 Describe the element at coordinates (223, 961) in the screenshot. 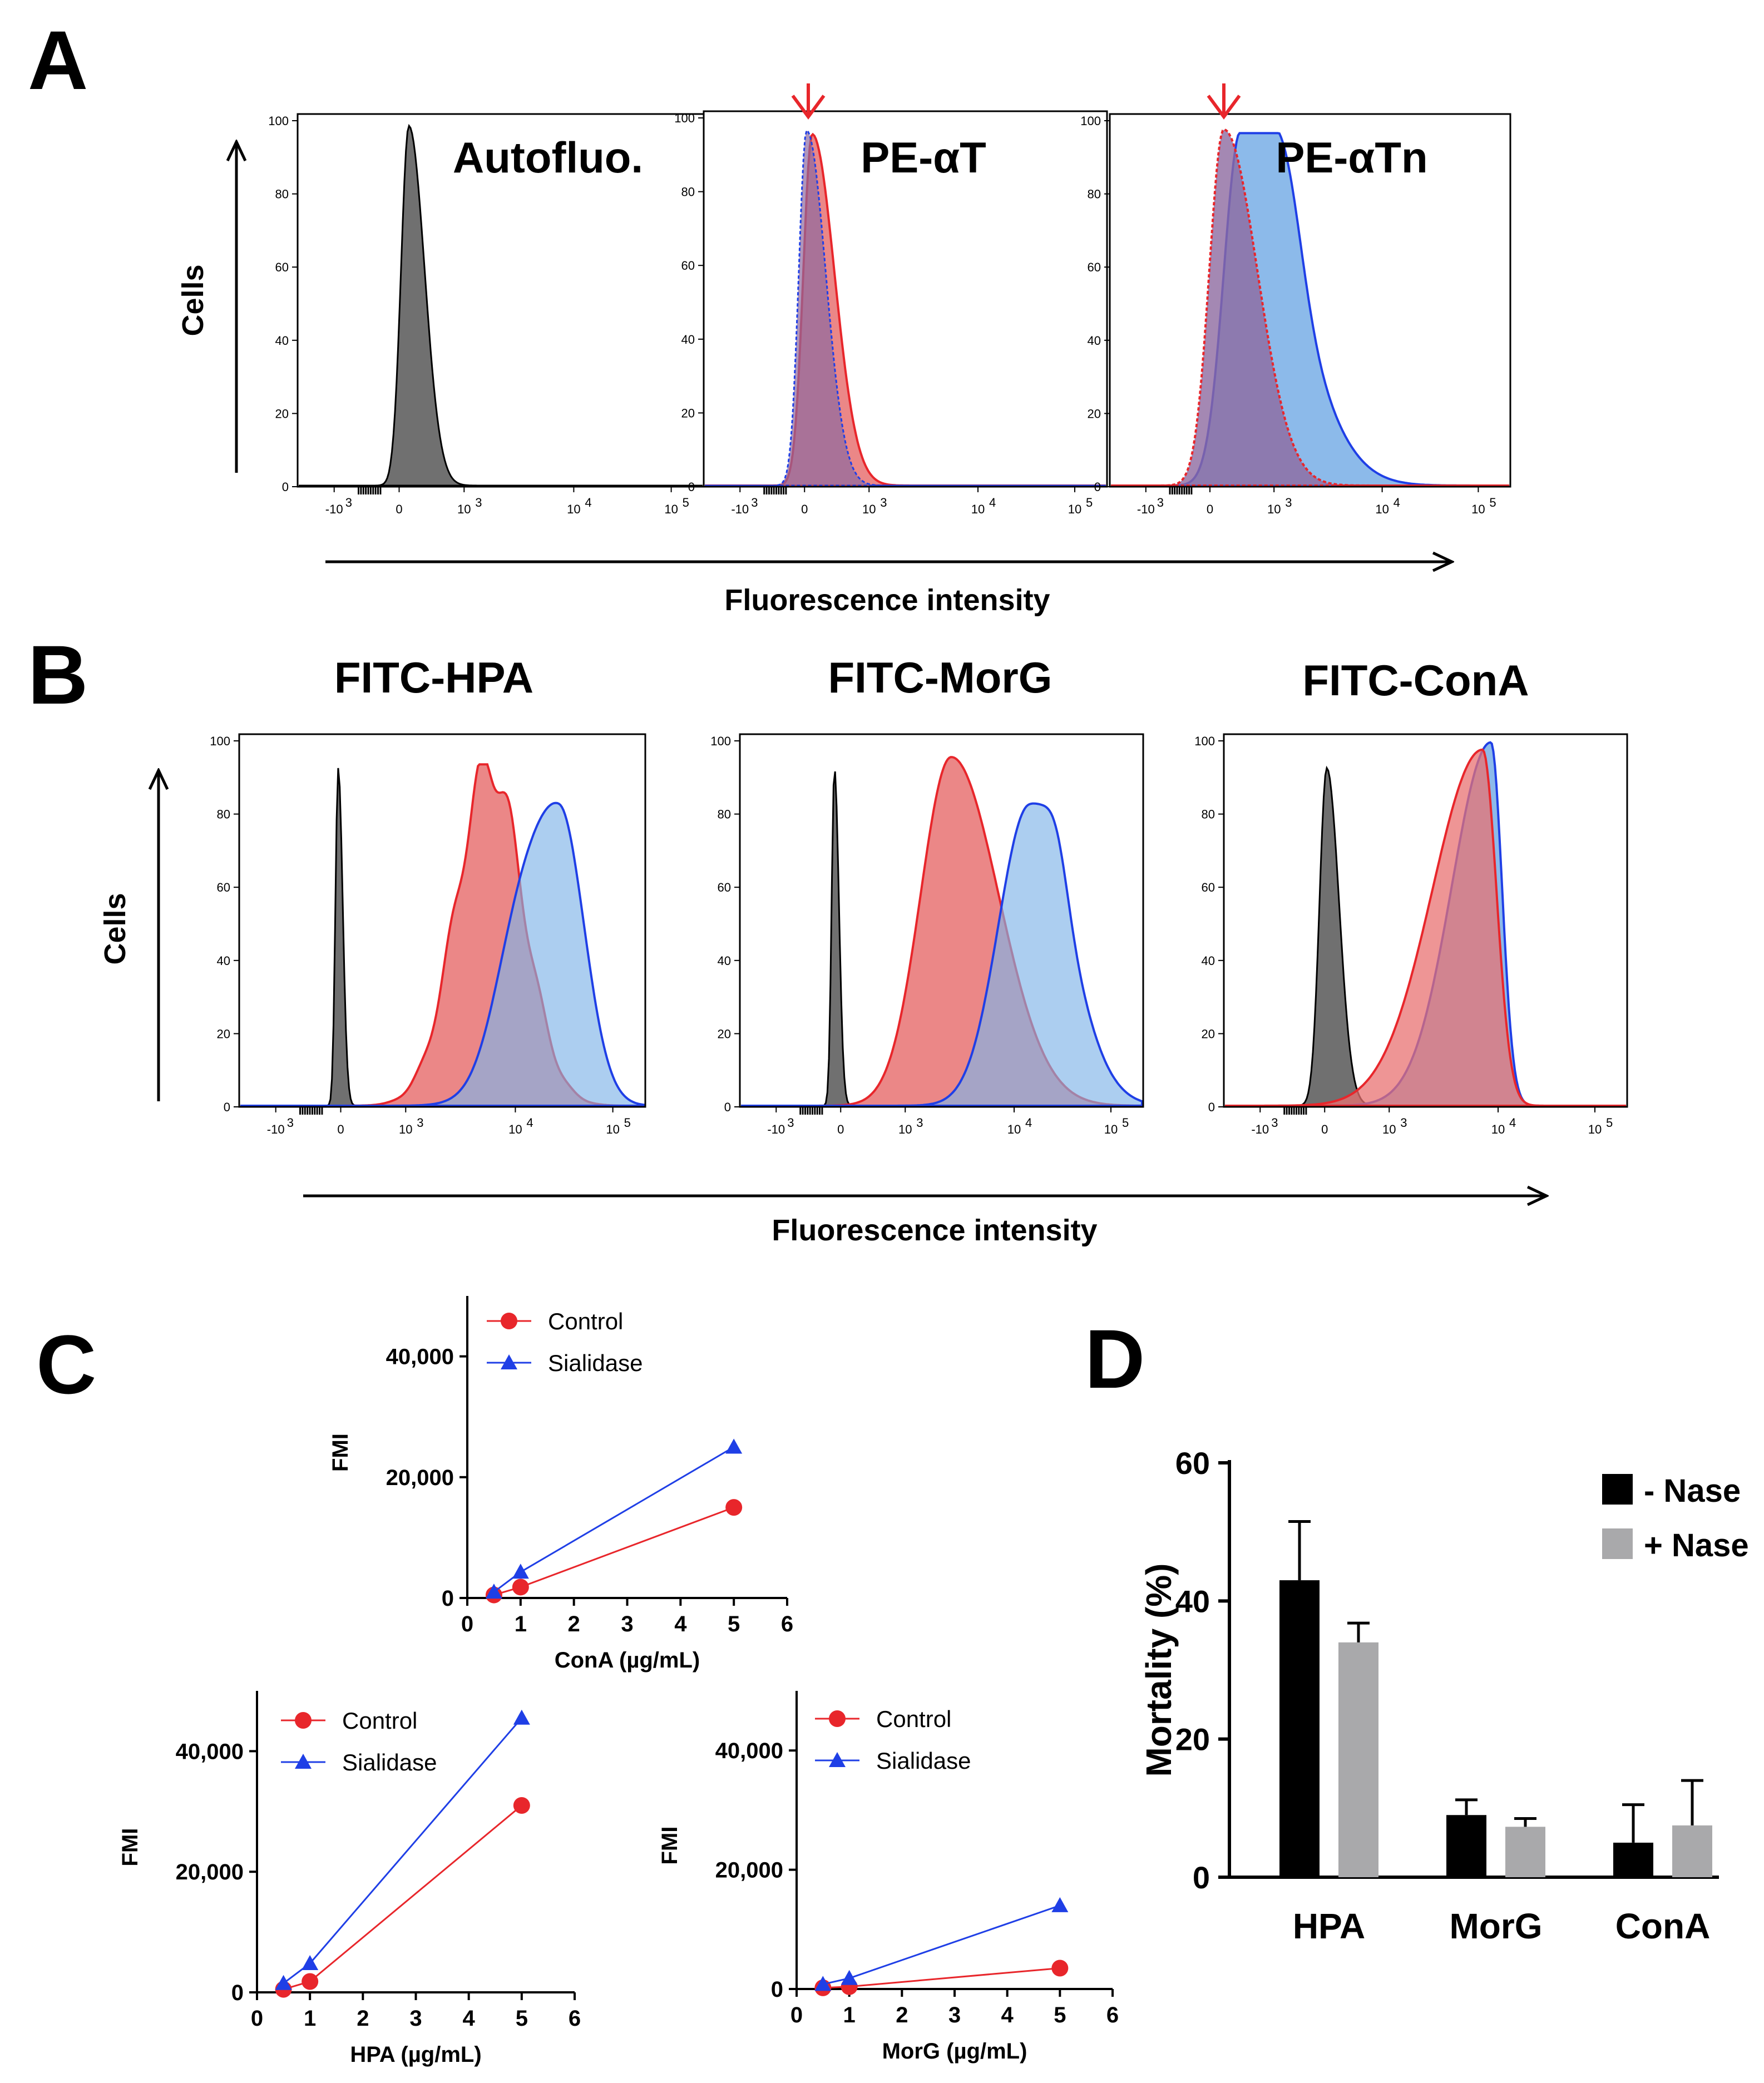

I see `b1-histogram-y-tick-label: 40` at that location.